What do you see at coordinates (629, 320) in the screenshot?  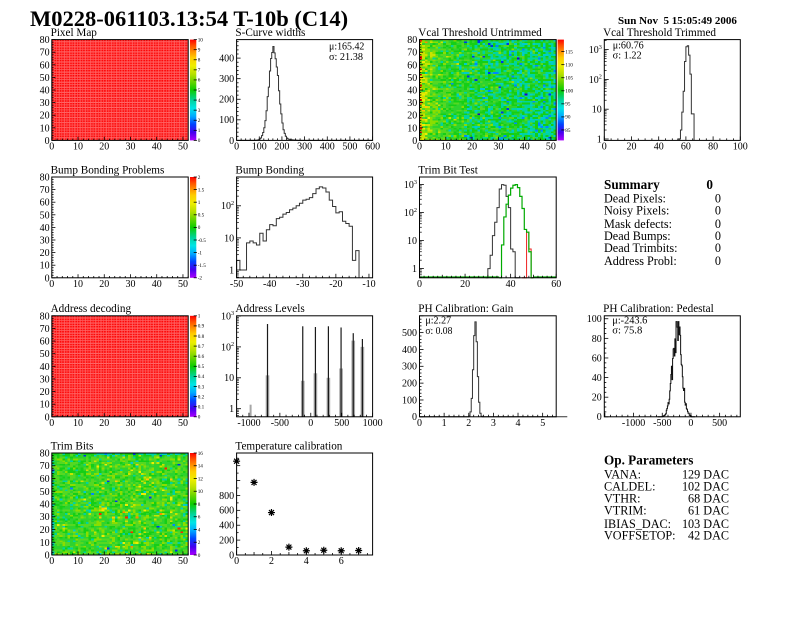 I see `svg-text: μ:-243.6` at bounding box center [629, 320].